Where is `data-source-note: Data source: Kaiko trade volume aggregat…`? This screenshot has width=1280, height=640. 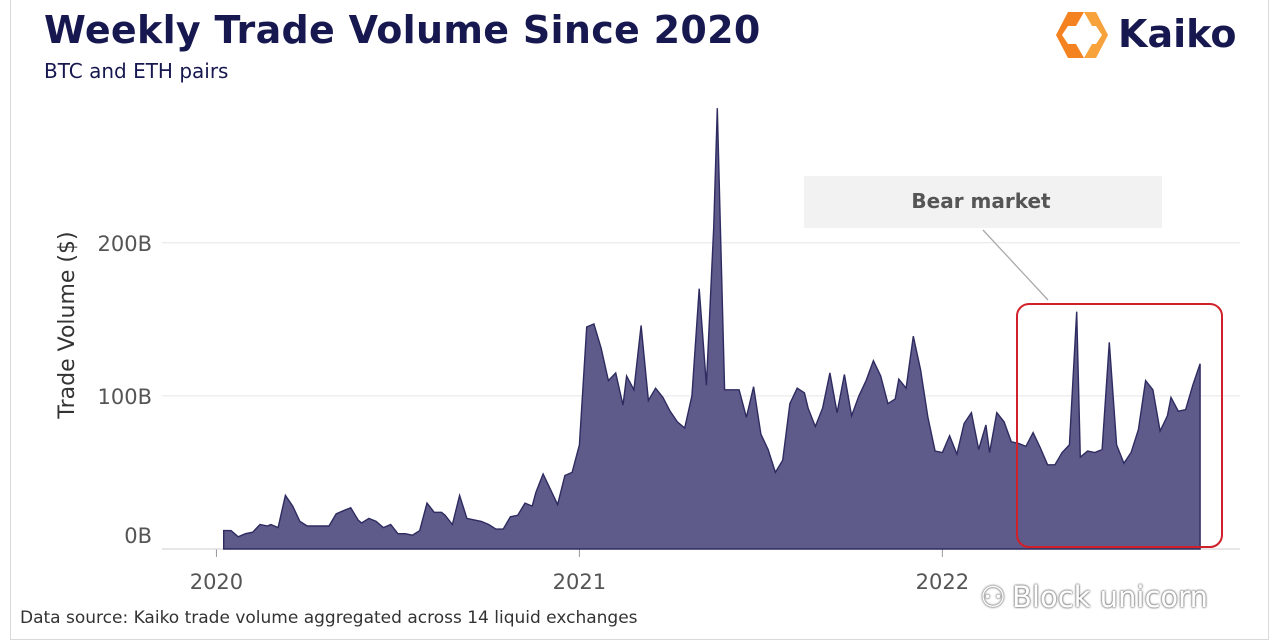
data-source-note: Data source: Kaiko trade volume aggregat… is located at coordinates (329, 618).